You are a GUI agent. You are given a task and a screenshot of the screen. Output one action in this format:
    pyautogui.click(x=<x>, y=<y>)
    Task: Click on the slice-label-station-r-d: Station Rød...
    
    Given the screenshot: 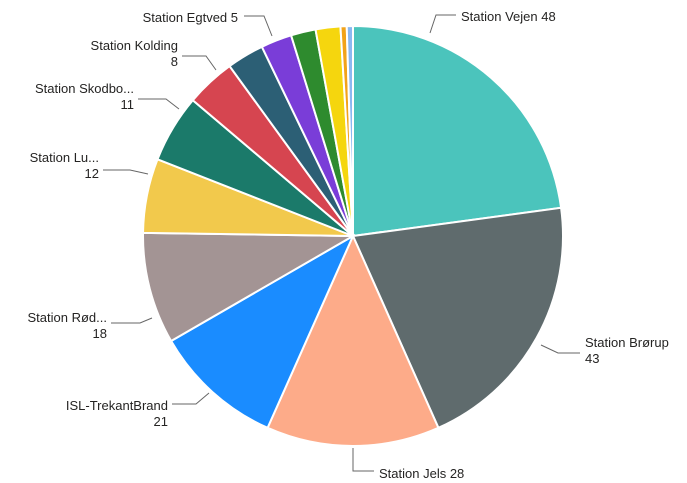 What is the action you would take?
    pyautogui.click(x=67, y=317)
    